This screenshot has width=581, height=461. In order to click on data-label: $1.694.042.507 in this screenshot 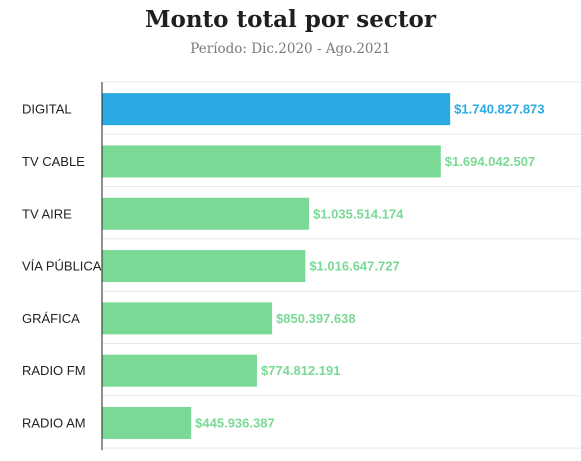, I will do `click(490, 161)`.